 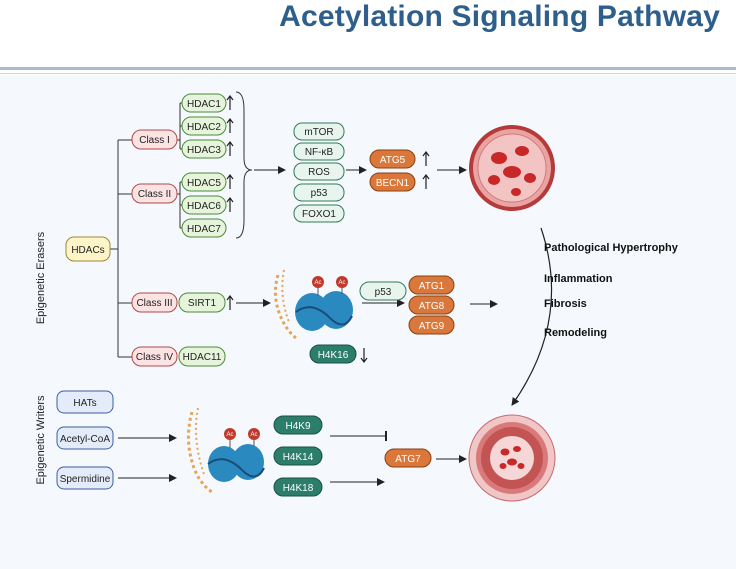 I want to click on curved-arrow, so click(x=532, y=316).